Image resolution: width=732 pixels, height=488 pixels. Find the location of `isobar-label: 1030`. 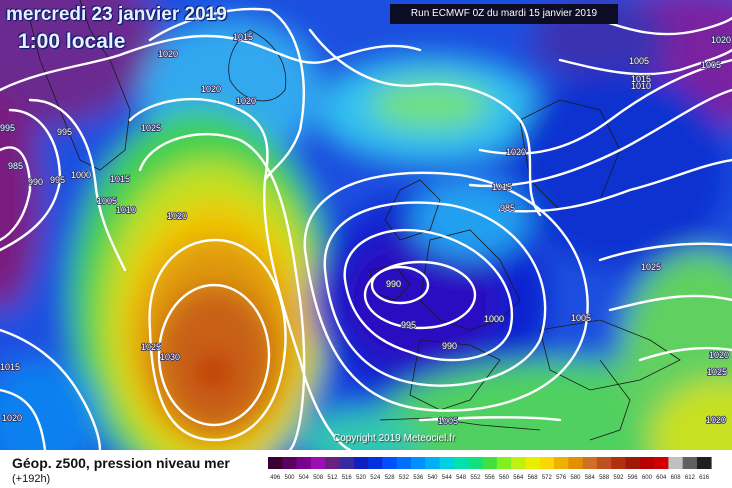

isobar-label: 1030 is located at coordinates (170, 357).